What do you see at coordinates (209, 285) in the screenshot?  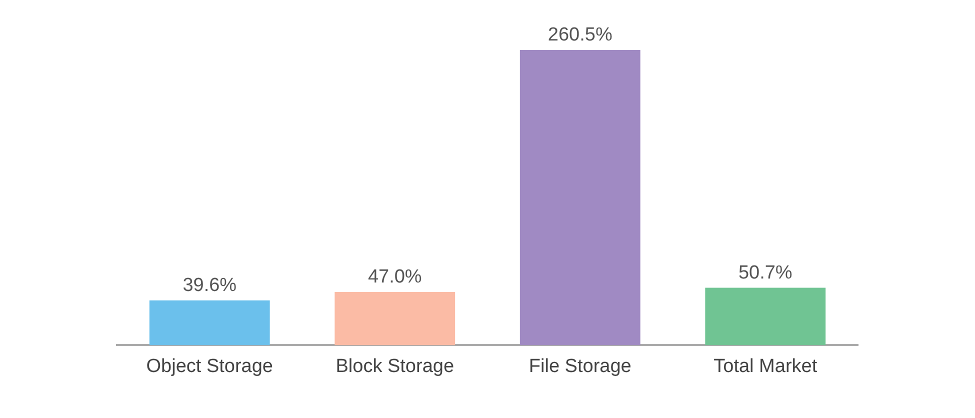 I see `data-label: 39.6%` at bounding box center [209, 285].